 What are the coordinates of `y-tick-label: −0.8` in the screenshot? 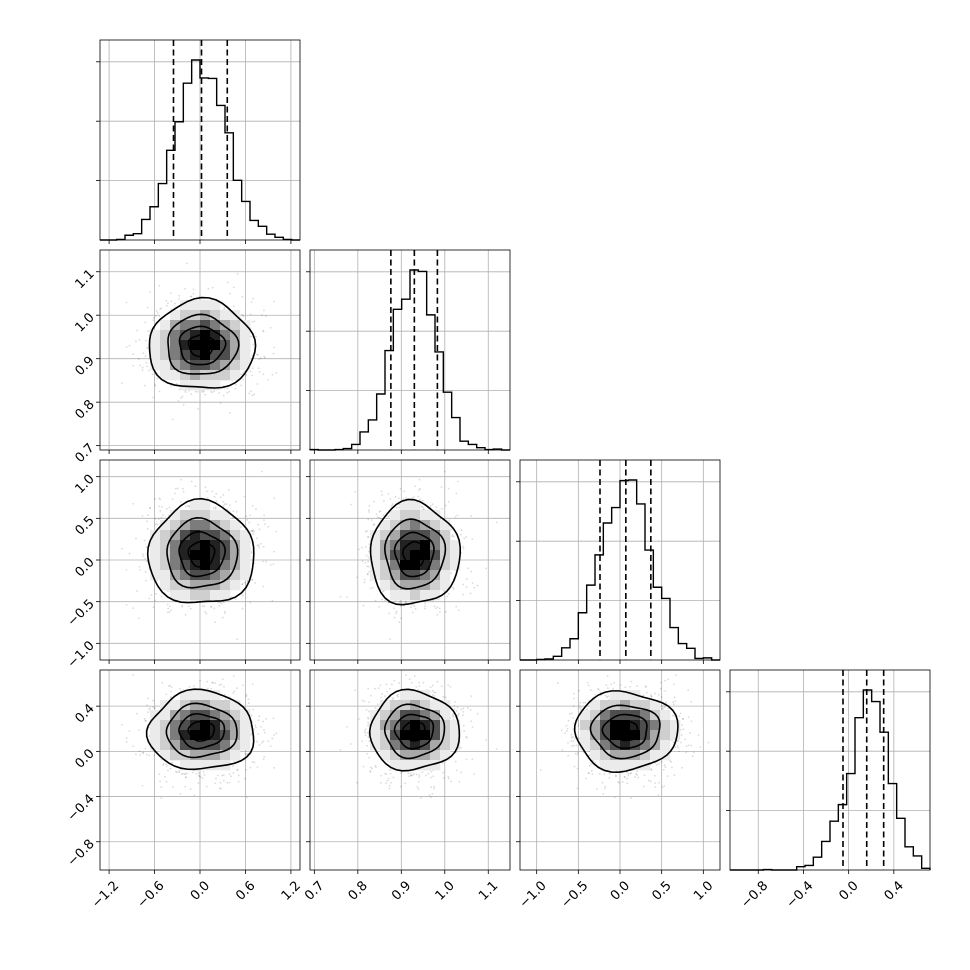 It's located at (81, 853).